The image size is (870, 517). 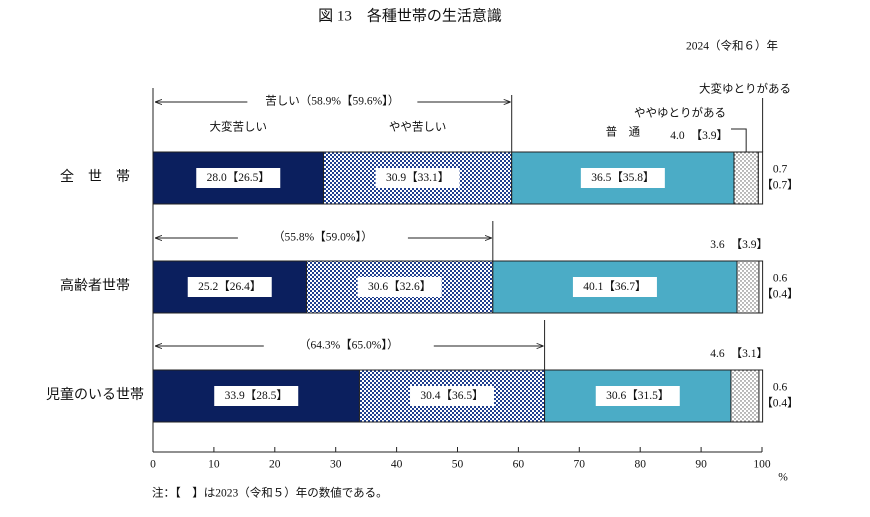 I want to click on value-label: 30.6【32.6】, so click(x=399, y=286).